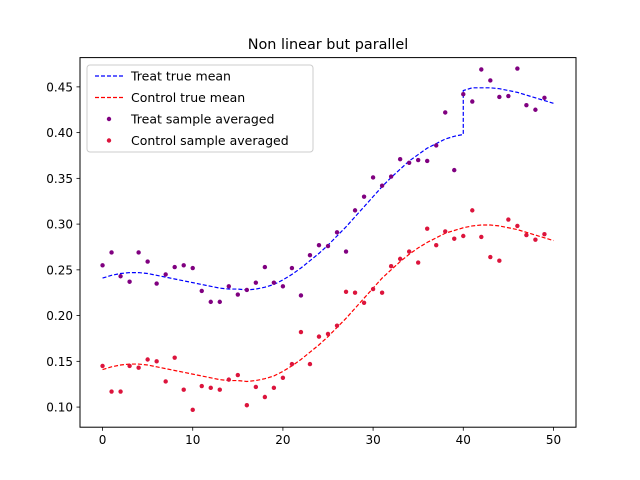 Image resolution: width=640 pixels, height=480 pixels. I want to click on y-tick-label: 0.35, so click(59, 179).